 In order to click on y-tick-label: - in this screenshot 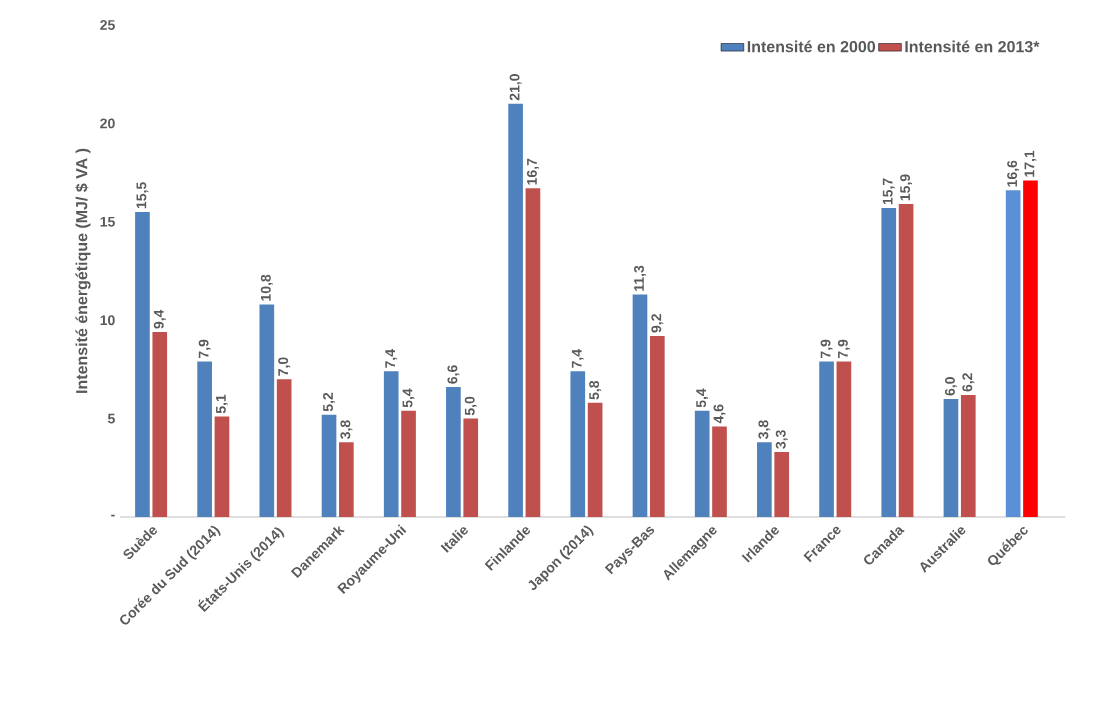, I will do `click(113, 515)`.